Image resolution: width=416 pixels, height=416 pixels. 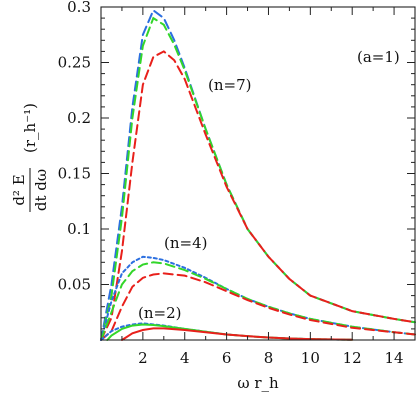 What do you see at coordinates (378, 57) in the screenshot?
I see `annotation-a1: (a=1)` at bounding box center [378, 57].